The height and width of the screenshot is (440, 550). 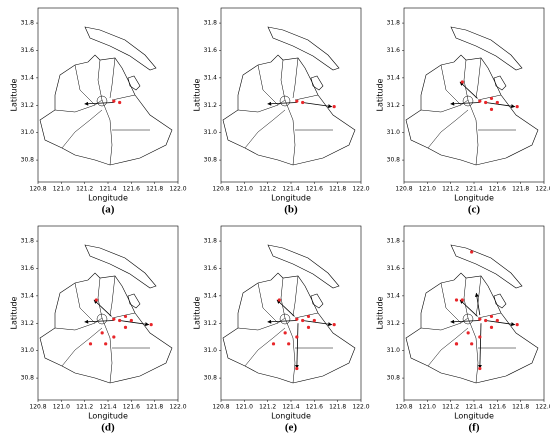 I want to click on district-ring, so click(x=285, y=101).